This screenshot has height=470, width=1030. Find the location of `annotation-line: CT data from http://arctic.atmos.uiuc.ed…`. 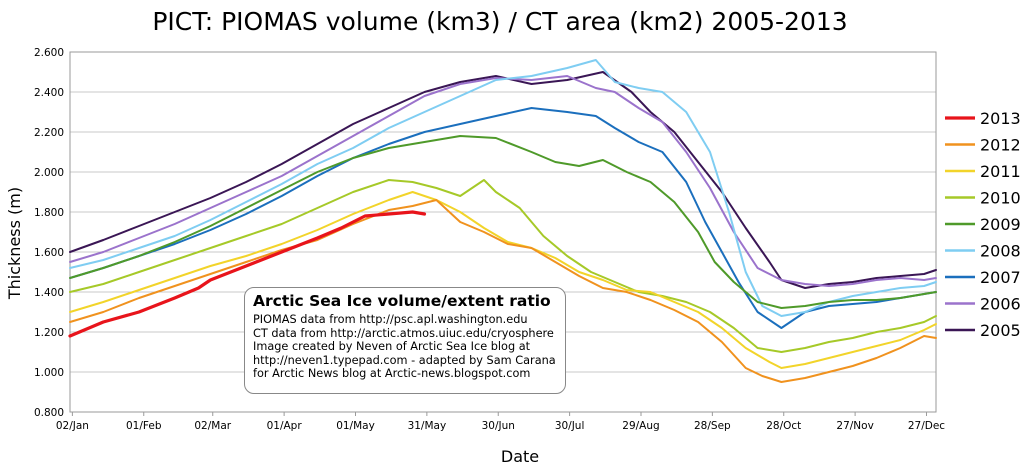

annotation-line: CT data from http://arctic.atmos.uiuc.ed… is located at coordinates (403, 333).